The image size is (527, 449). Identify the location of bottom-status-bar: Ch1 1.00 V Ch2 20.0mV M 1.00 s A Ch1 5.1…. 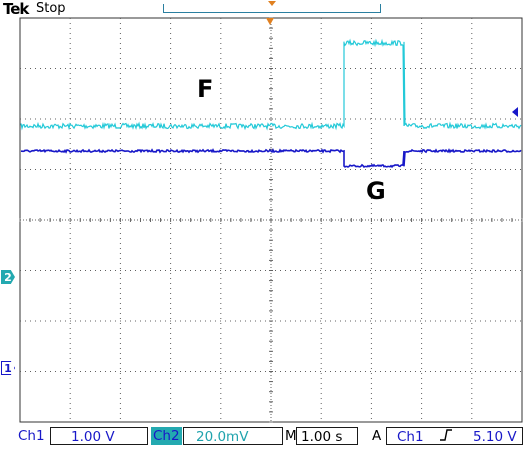
(263, 436).